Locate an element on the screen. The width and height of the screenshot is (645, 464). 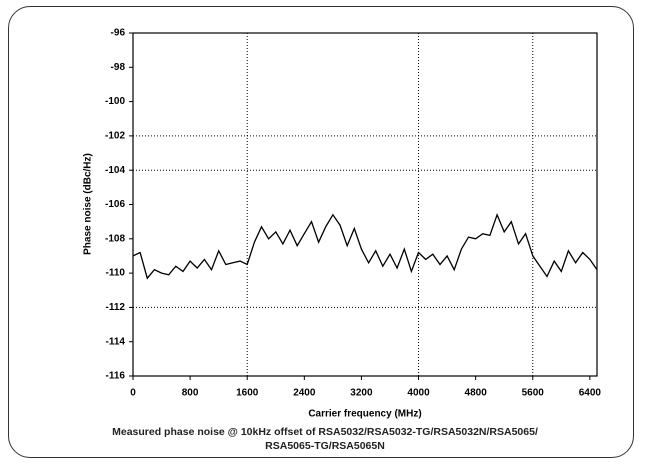
y-tick-label: -110 is located at coordinates (116, 273).